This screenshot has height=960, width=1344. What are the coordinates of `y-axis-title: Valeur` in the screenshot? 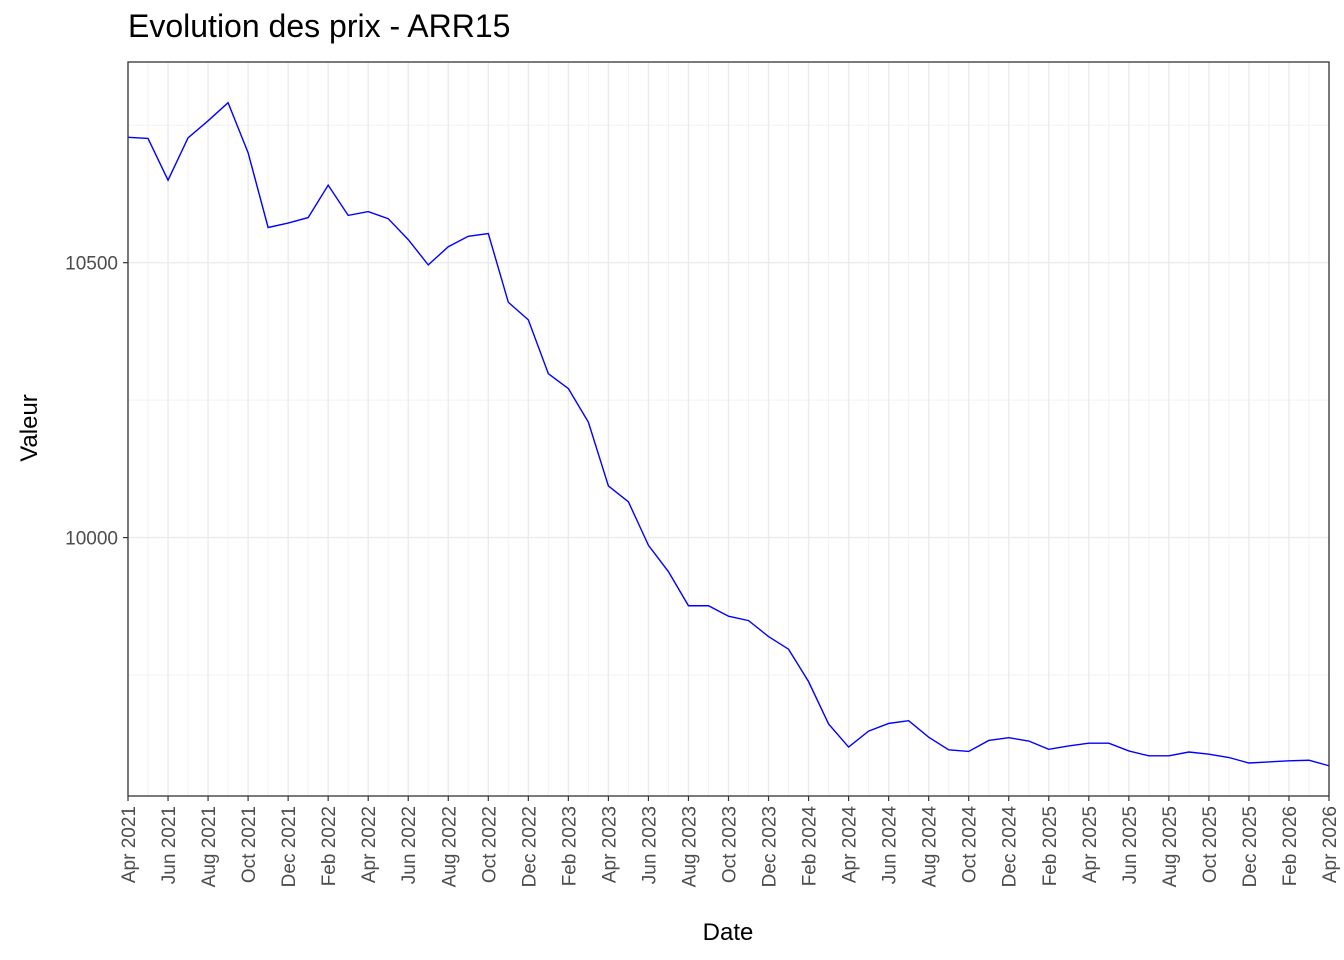 It's located at (29, 428).